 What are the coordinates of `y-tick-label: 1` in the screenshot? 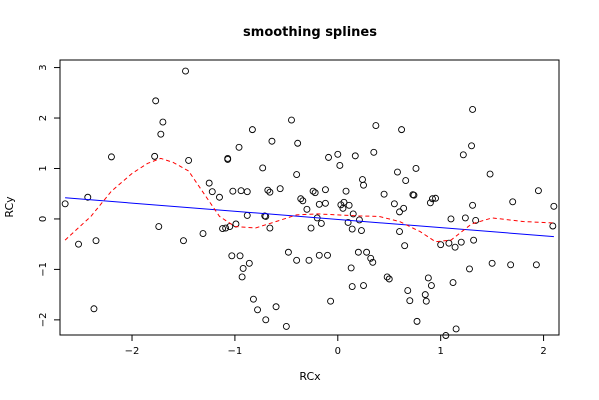 It's located at (43, 168).